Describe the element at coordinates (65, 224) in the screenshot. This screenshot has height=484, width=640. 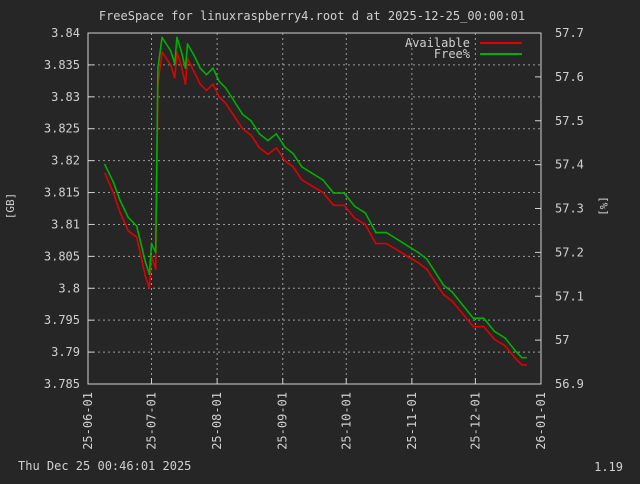
I see `y-tick-label: 3.81` at that location.